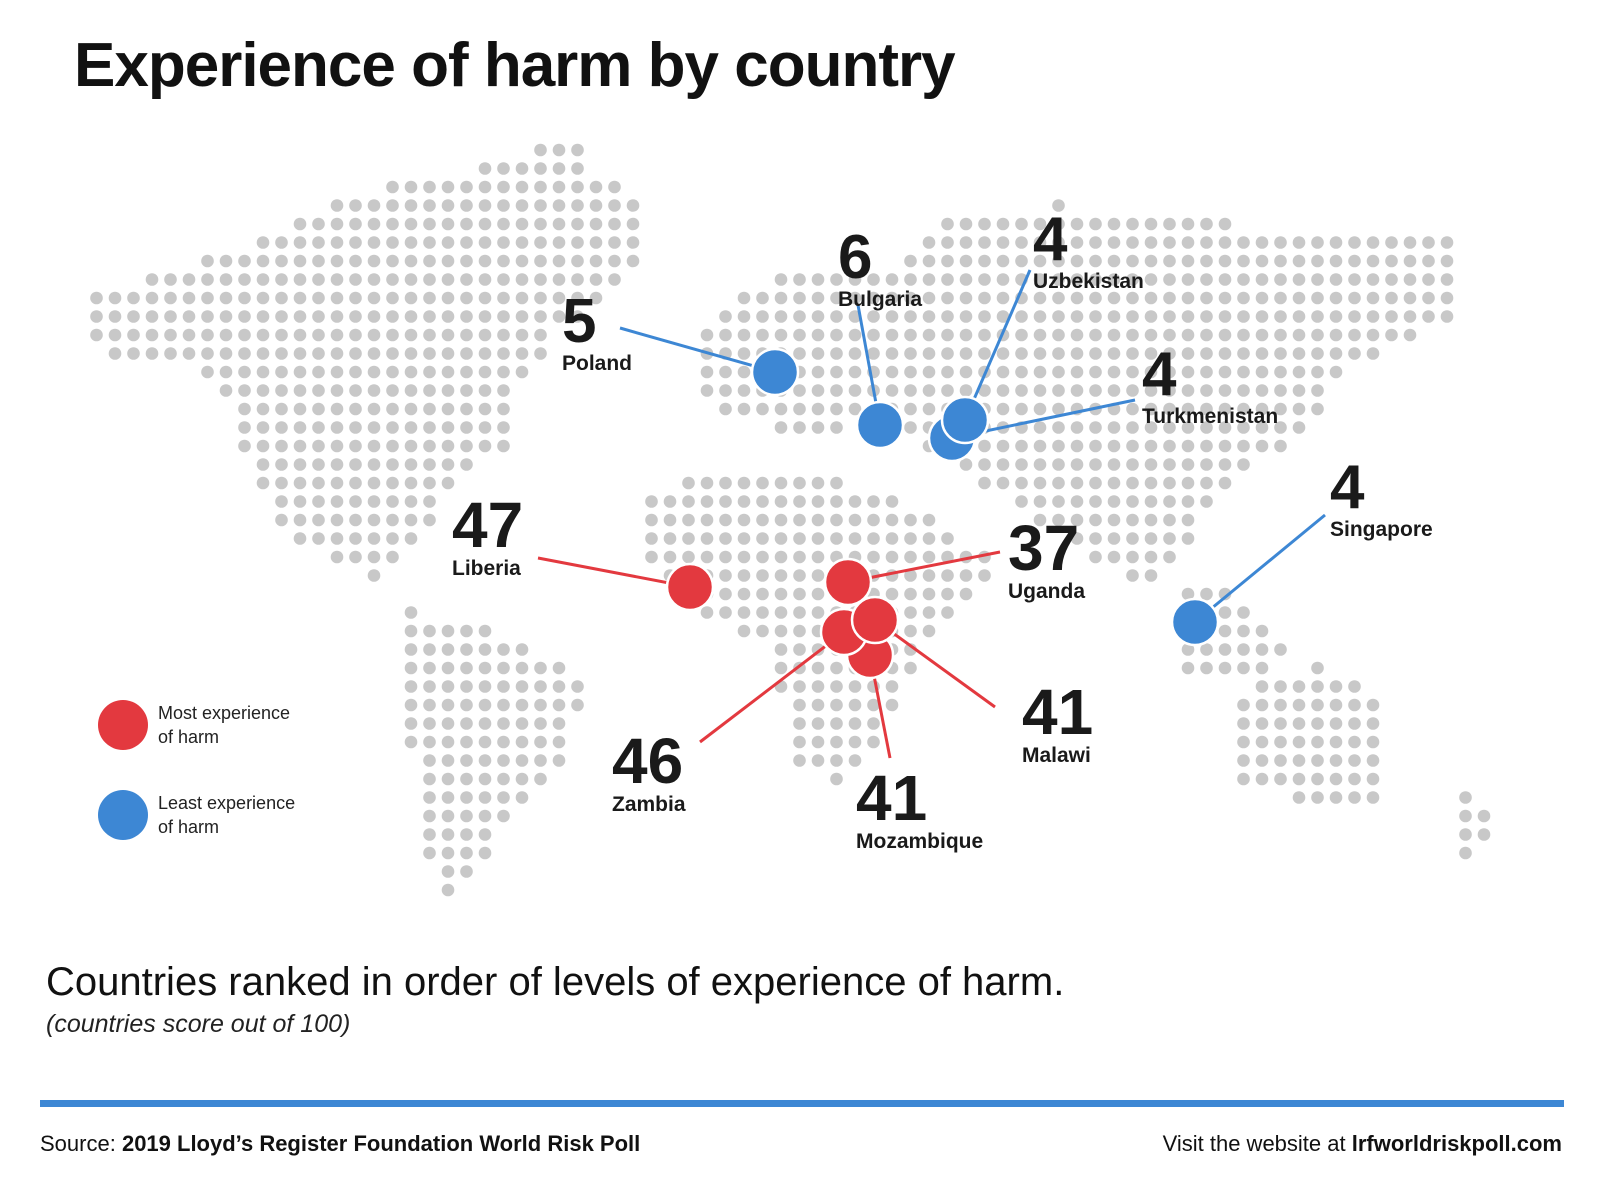 This screenshot has height=1200, width=1600. What do you see at coordinates (1056, 755) in the screenshot?
I see `country-name: Malawi` at bounding box center [1056, 755].